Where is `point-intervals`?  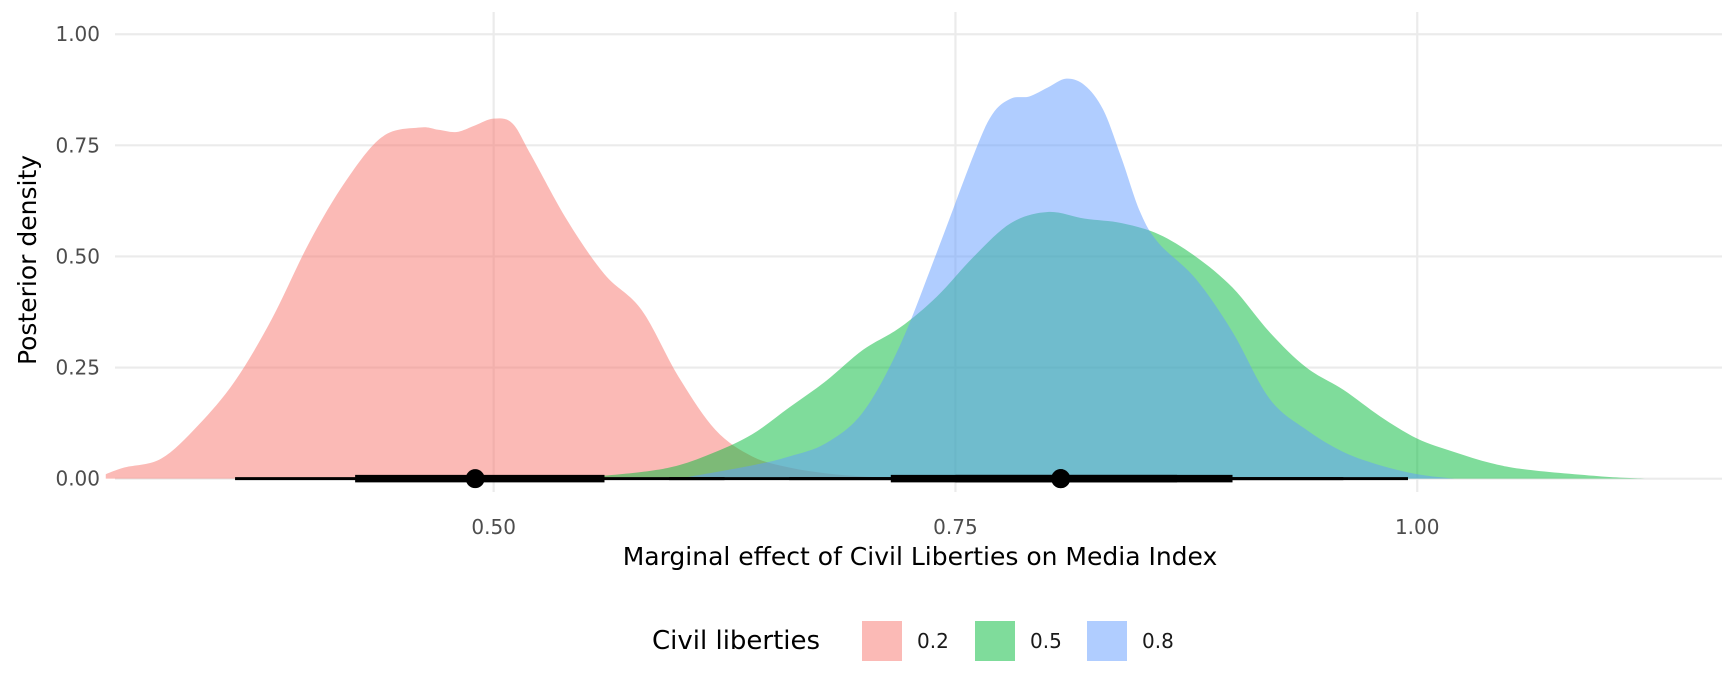
point-intervals is located at coordinates (821, 479).